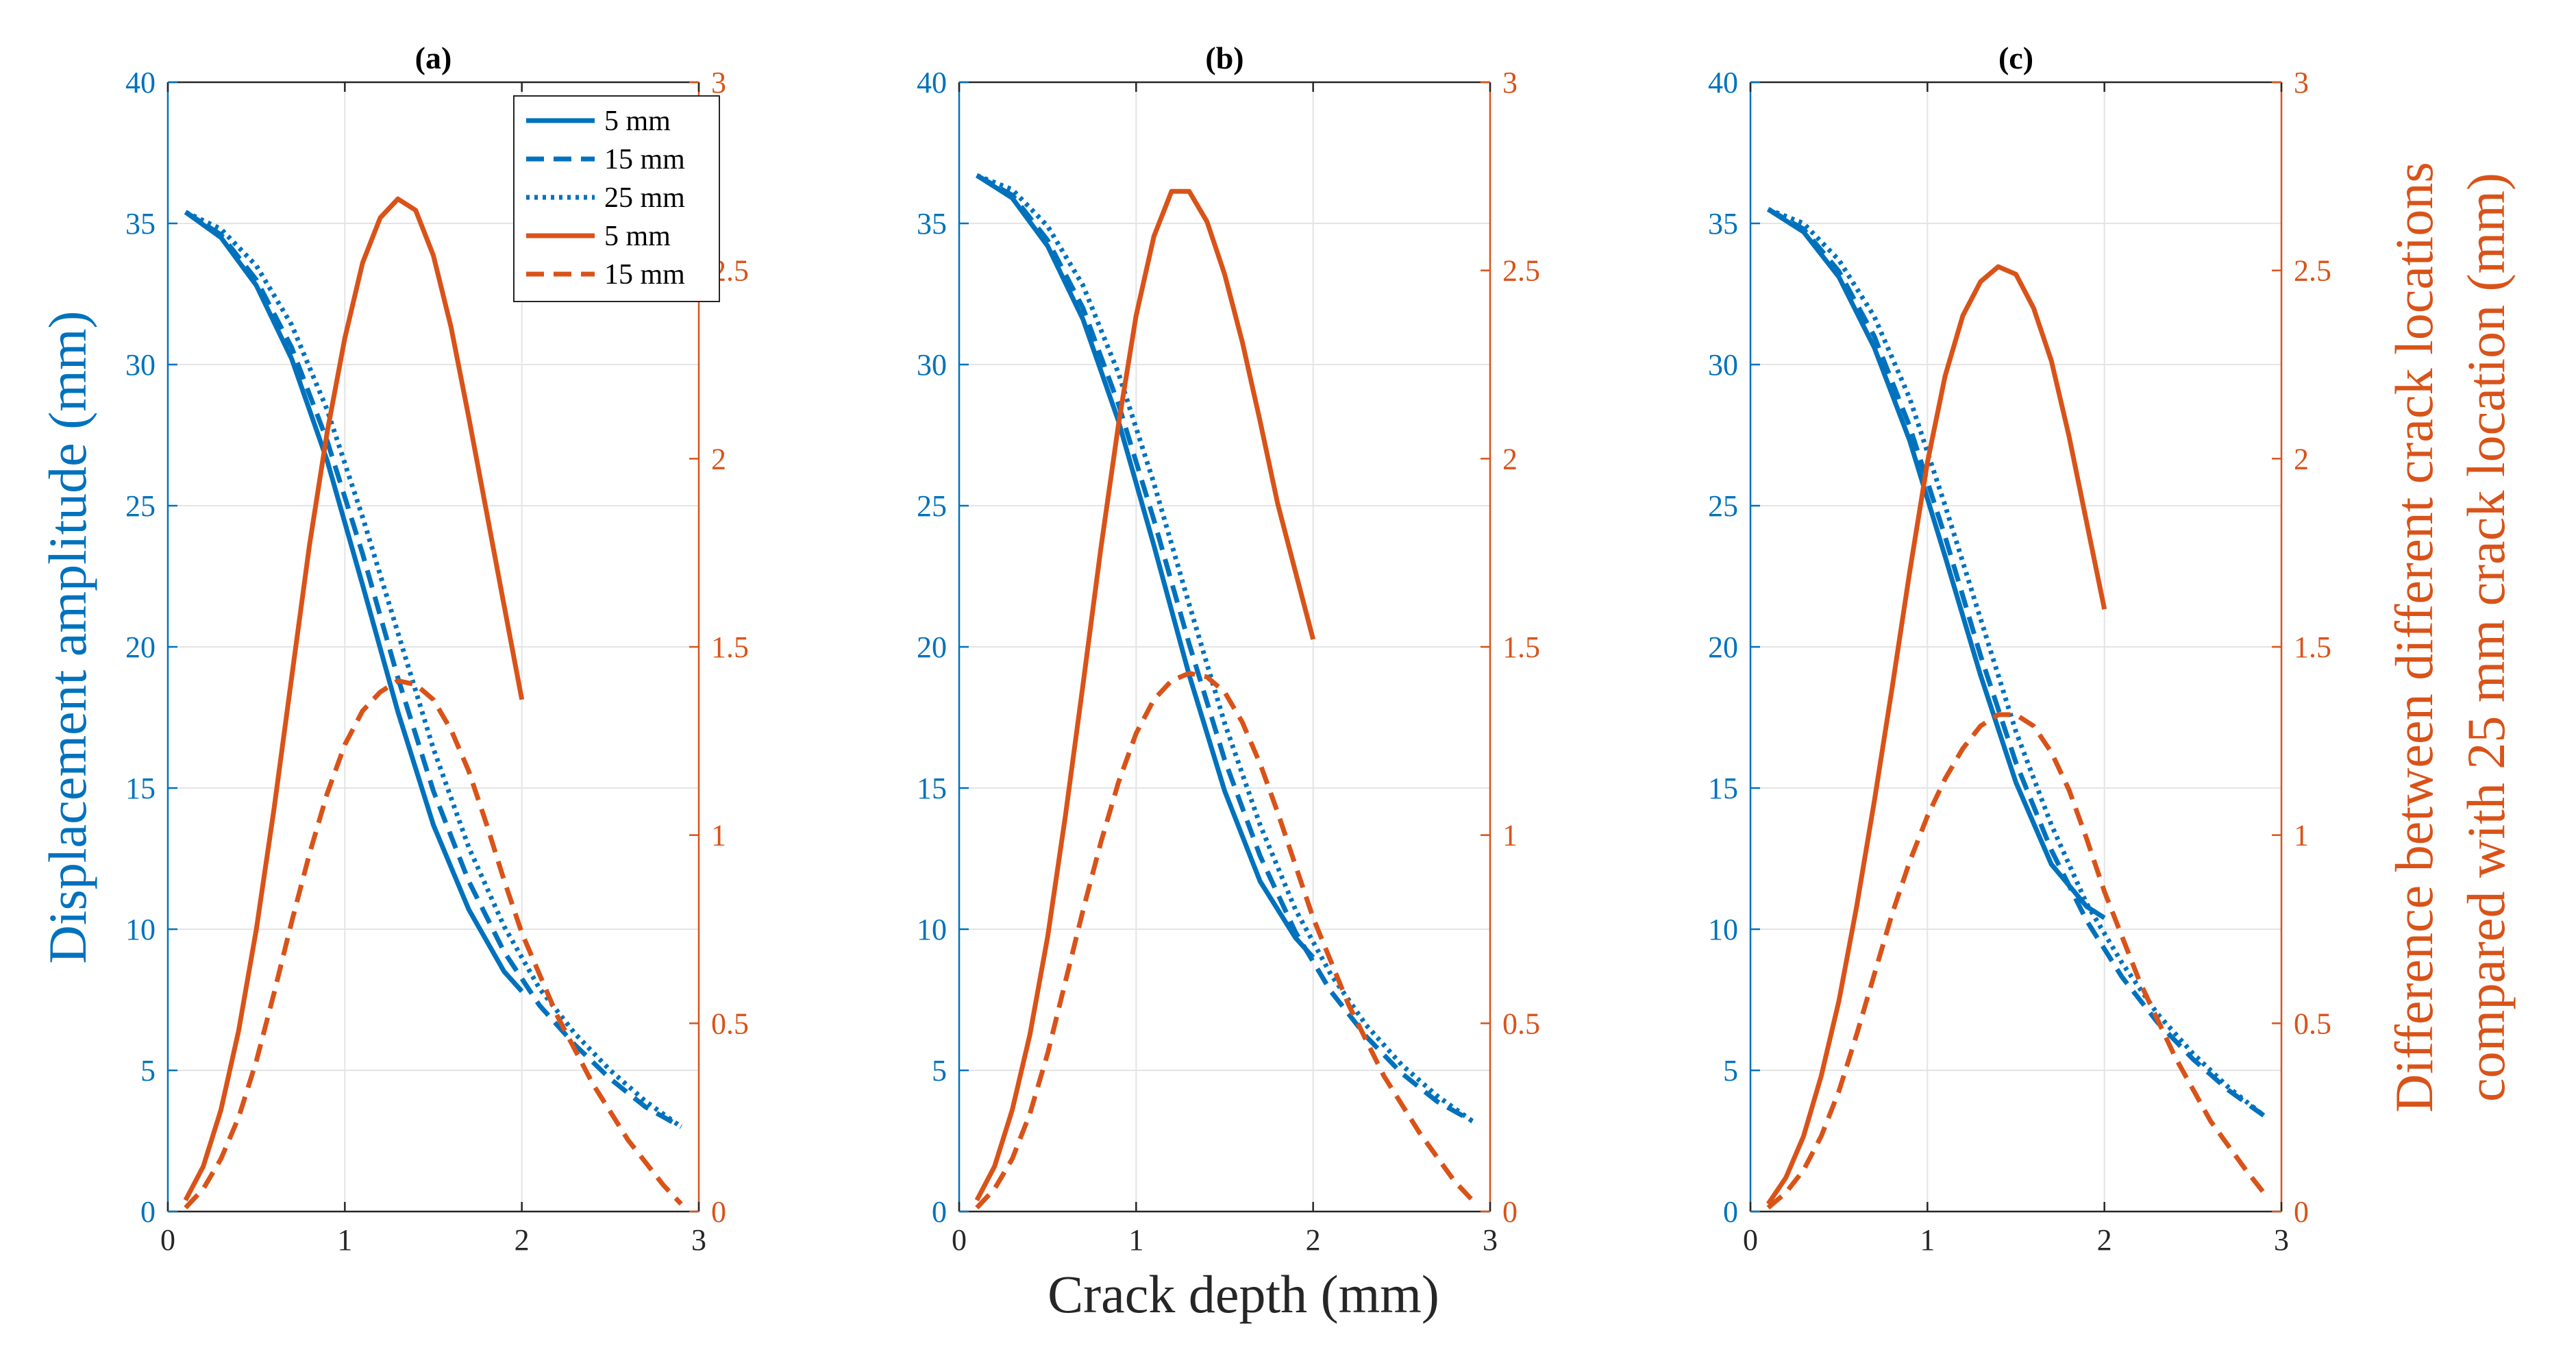 The image size is (2576, 1352). I want to click on legend-box, so click(616, 198).